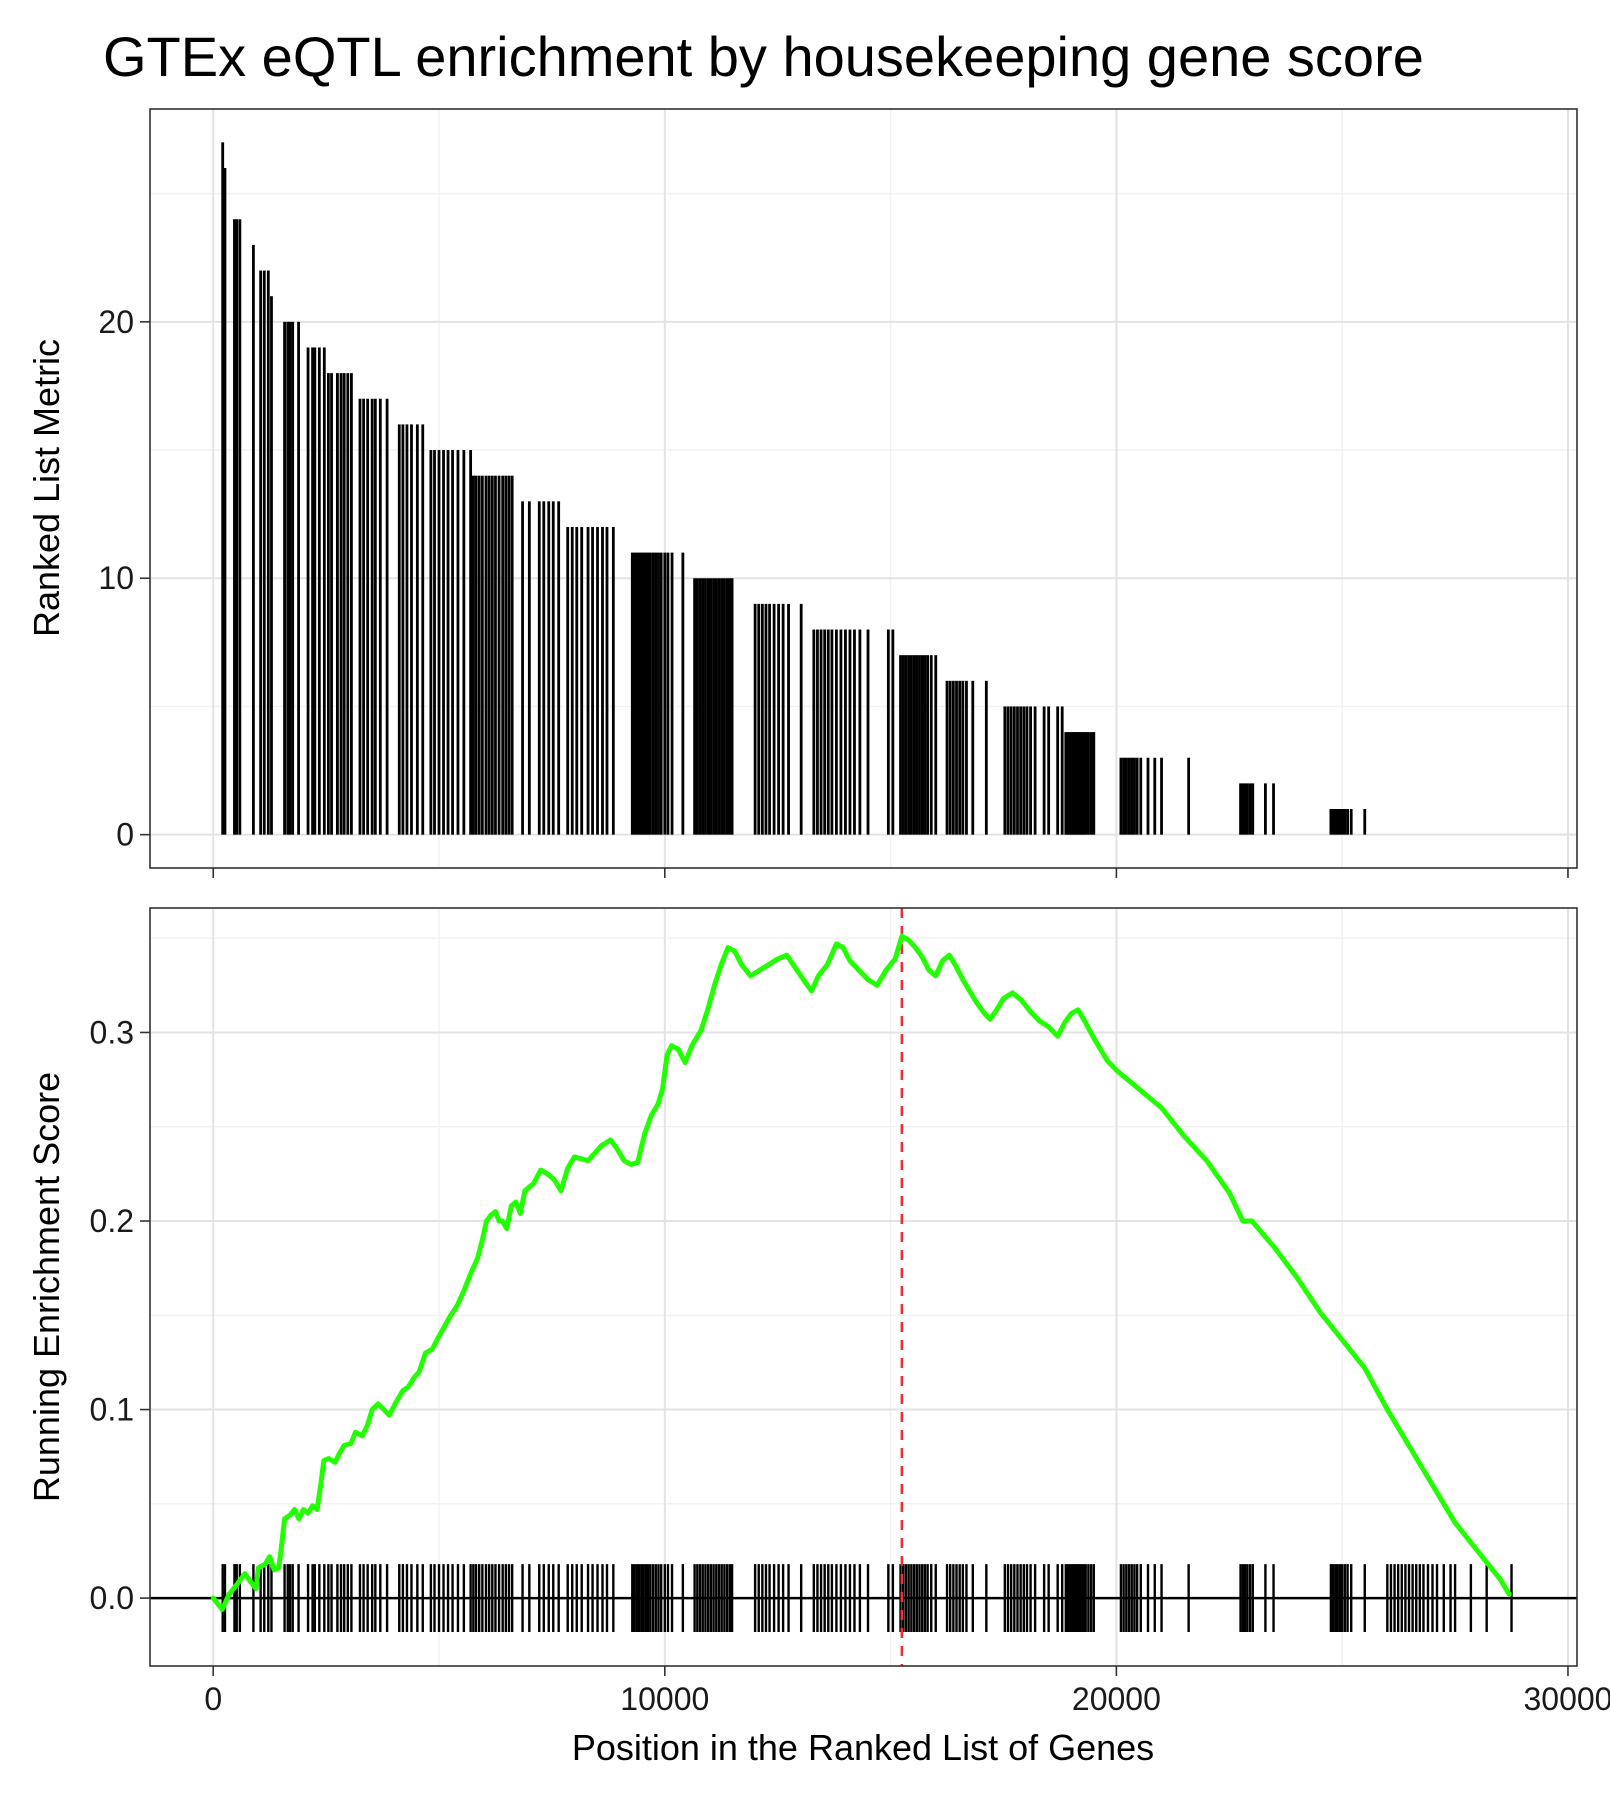 Image resolution: width=1610 pixels, height=1799 pixels. Describe the element at coordinates (863, 1747) in the screenshot. I see `x-axis-label: Position in the Ranked List of Genes` at that location.